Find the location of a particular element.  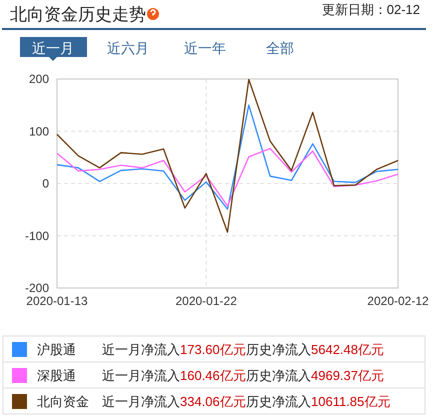

text: 334.06亿元 is located at coordinates (213, 401).